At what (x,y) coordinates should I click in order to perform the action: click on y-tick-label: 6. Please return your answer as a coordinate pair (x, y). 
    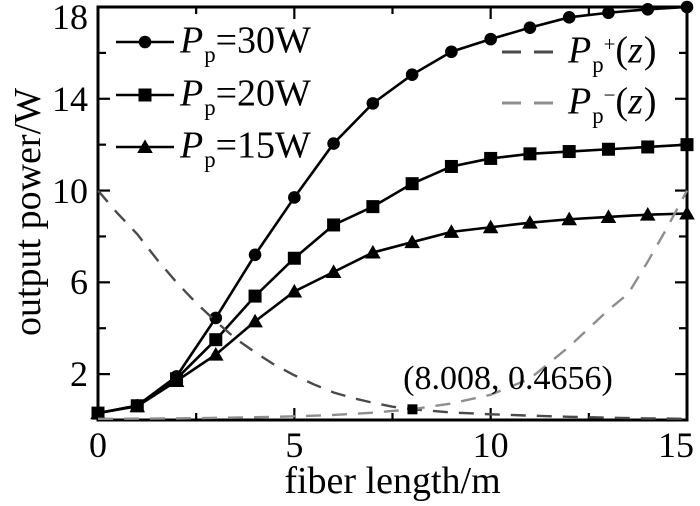
    Looking at the image, I should click on (79, 282).